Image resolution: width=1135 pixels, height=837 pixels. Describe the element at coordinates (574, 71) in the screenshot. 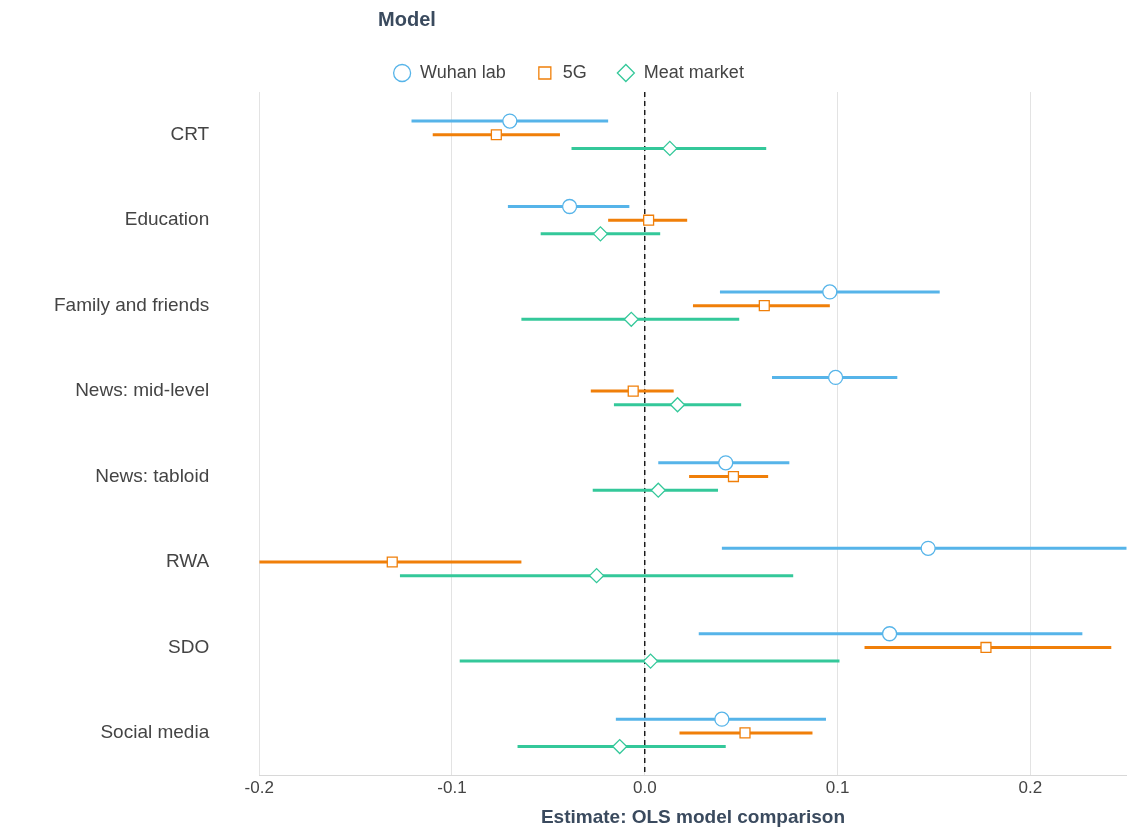

I see `legend-label: 5G` at that location.